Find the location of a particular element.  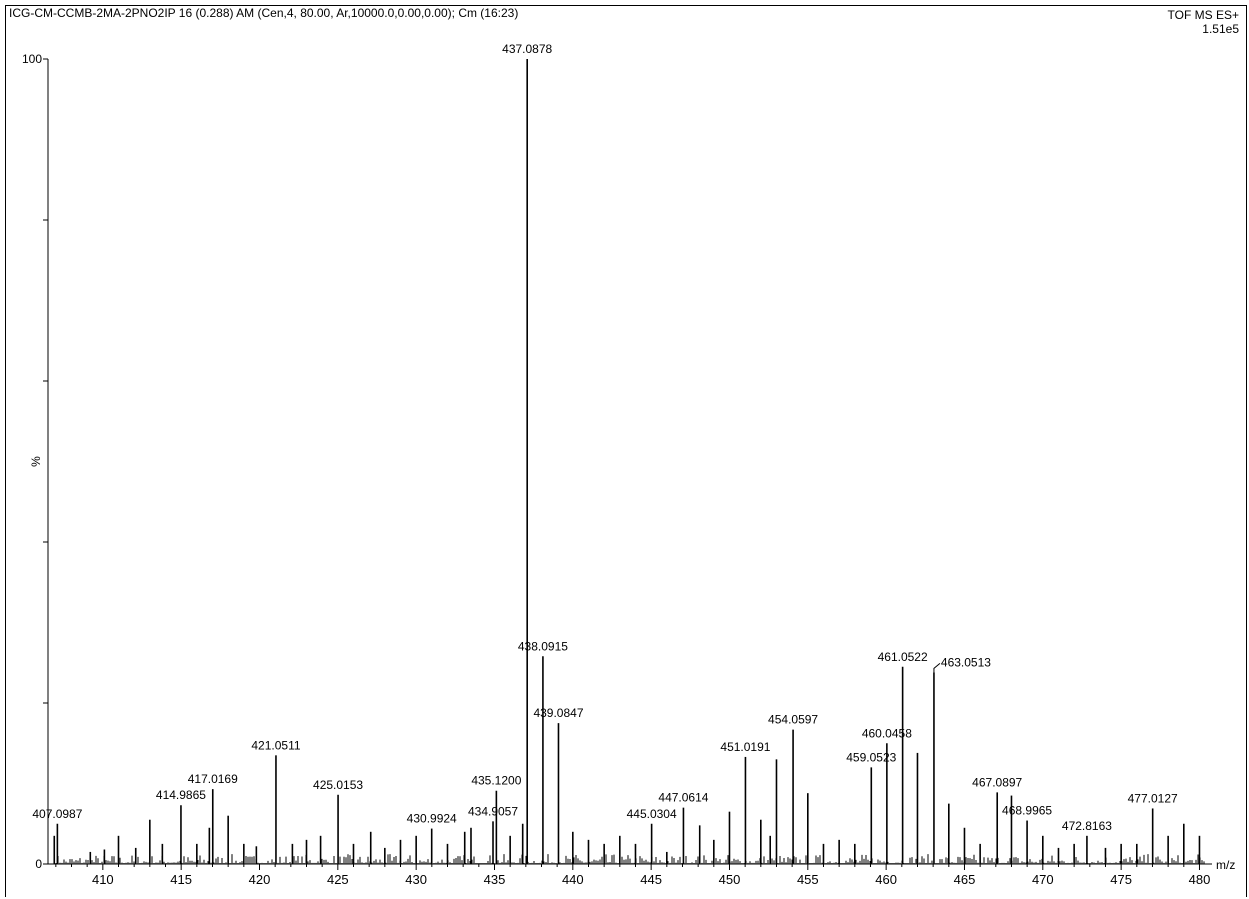

x-tick-label: 475 is located at coordinates (1121, 879).